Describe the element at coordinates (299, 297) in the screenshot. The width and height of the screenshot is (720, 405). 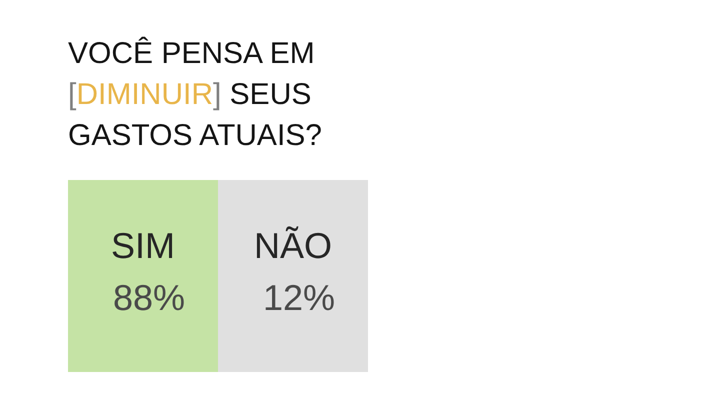
I see `data-label: 12%` at that location.